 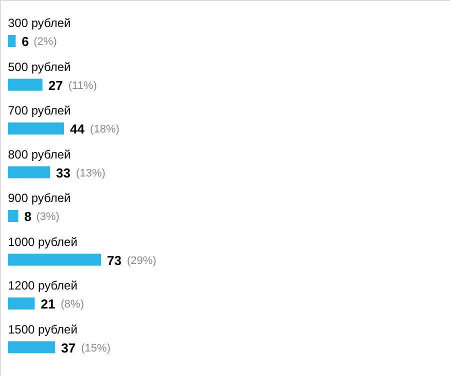 What do you see at coordinates (43, 285) in the screenshot?
I see `y-tick-label: 1200 рублей` at bounding box center [43, 285].